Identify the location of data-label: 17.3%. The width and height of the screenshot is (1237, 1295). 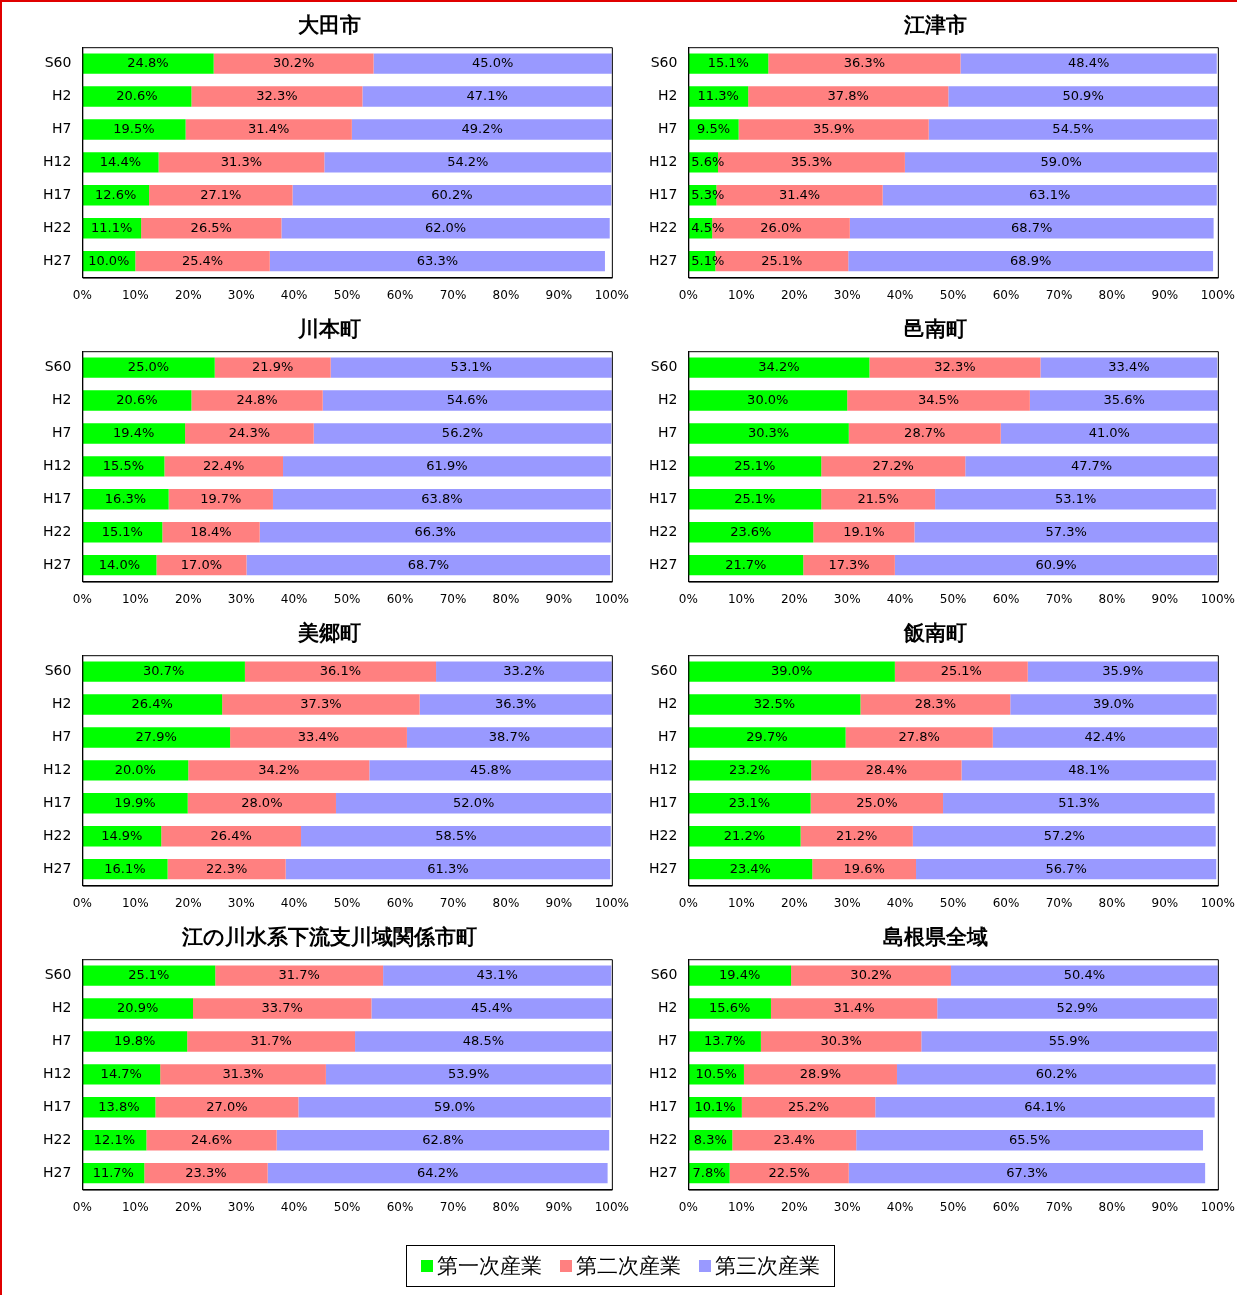
(849, 564).